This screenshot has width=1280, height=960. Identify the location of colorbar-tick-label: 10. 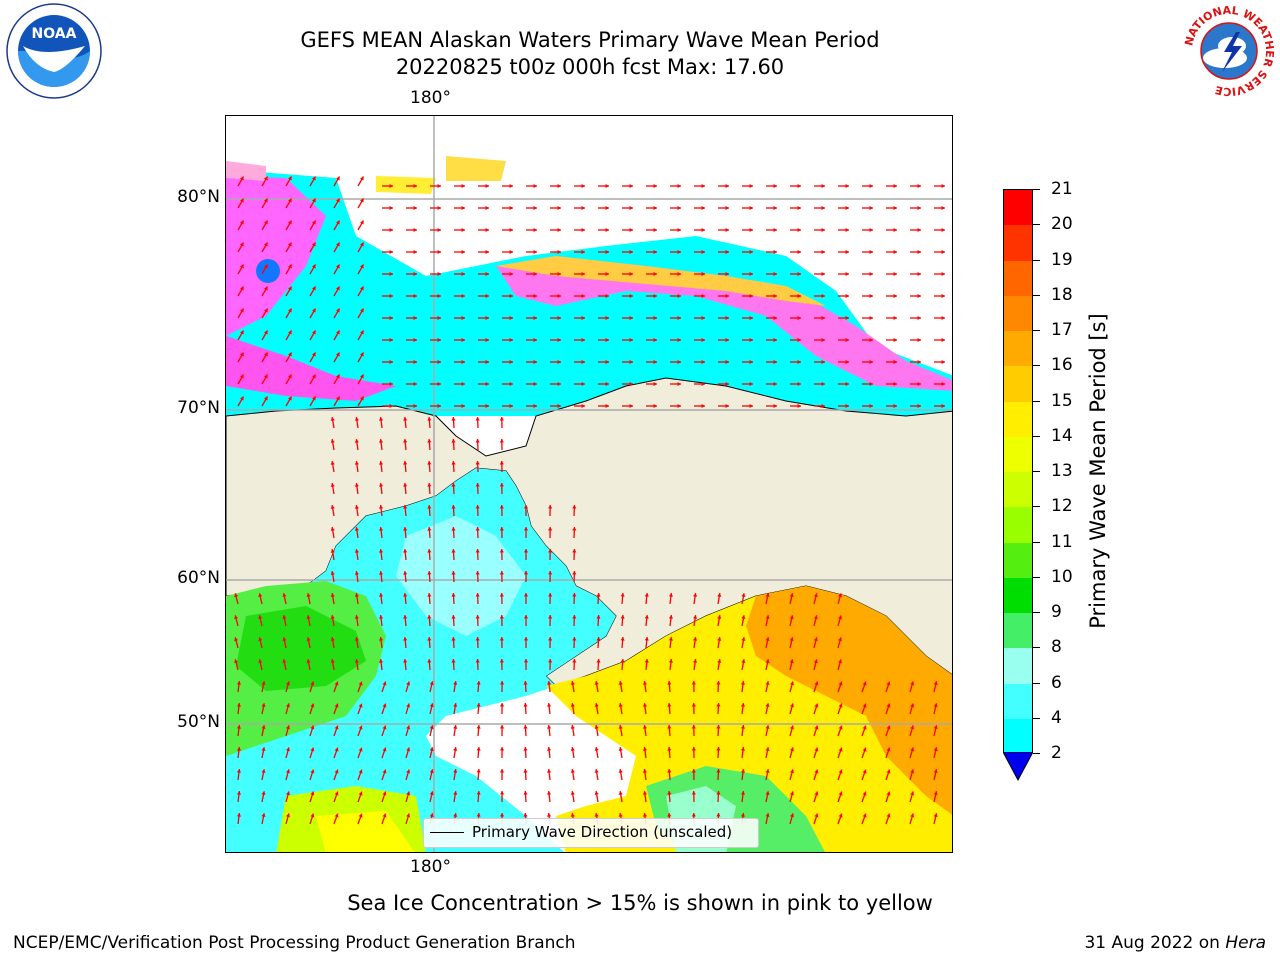
(1062, 576).